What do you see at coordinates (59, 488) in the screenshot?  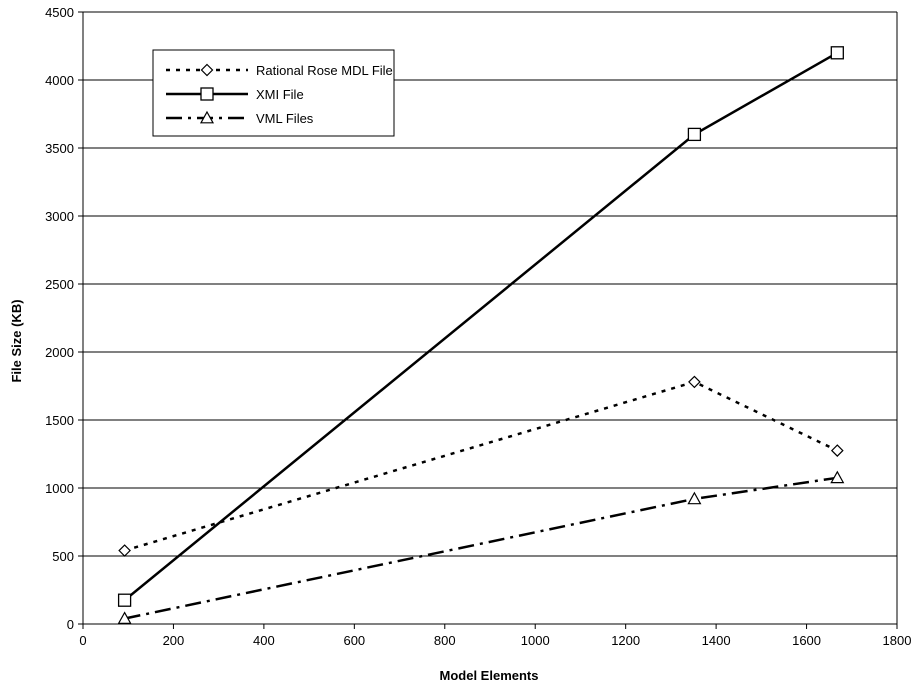 I see `y-tick-label-1000: 1000` at bounding box center [59, 488].